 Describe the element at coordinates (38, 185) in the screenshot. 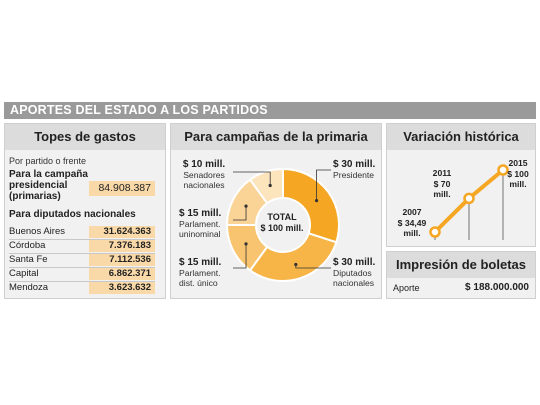

I see `campaign-label-2: presidencial` at that location.